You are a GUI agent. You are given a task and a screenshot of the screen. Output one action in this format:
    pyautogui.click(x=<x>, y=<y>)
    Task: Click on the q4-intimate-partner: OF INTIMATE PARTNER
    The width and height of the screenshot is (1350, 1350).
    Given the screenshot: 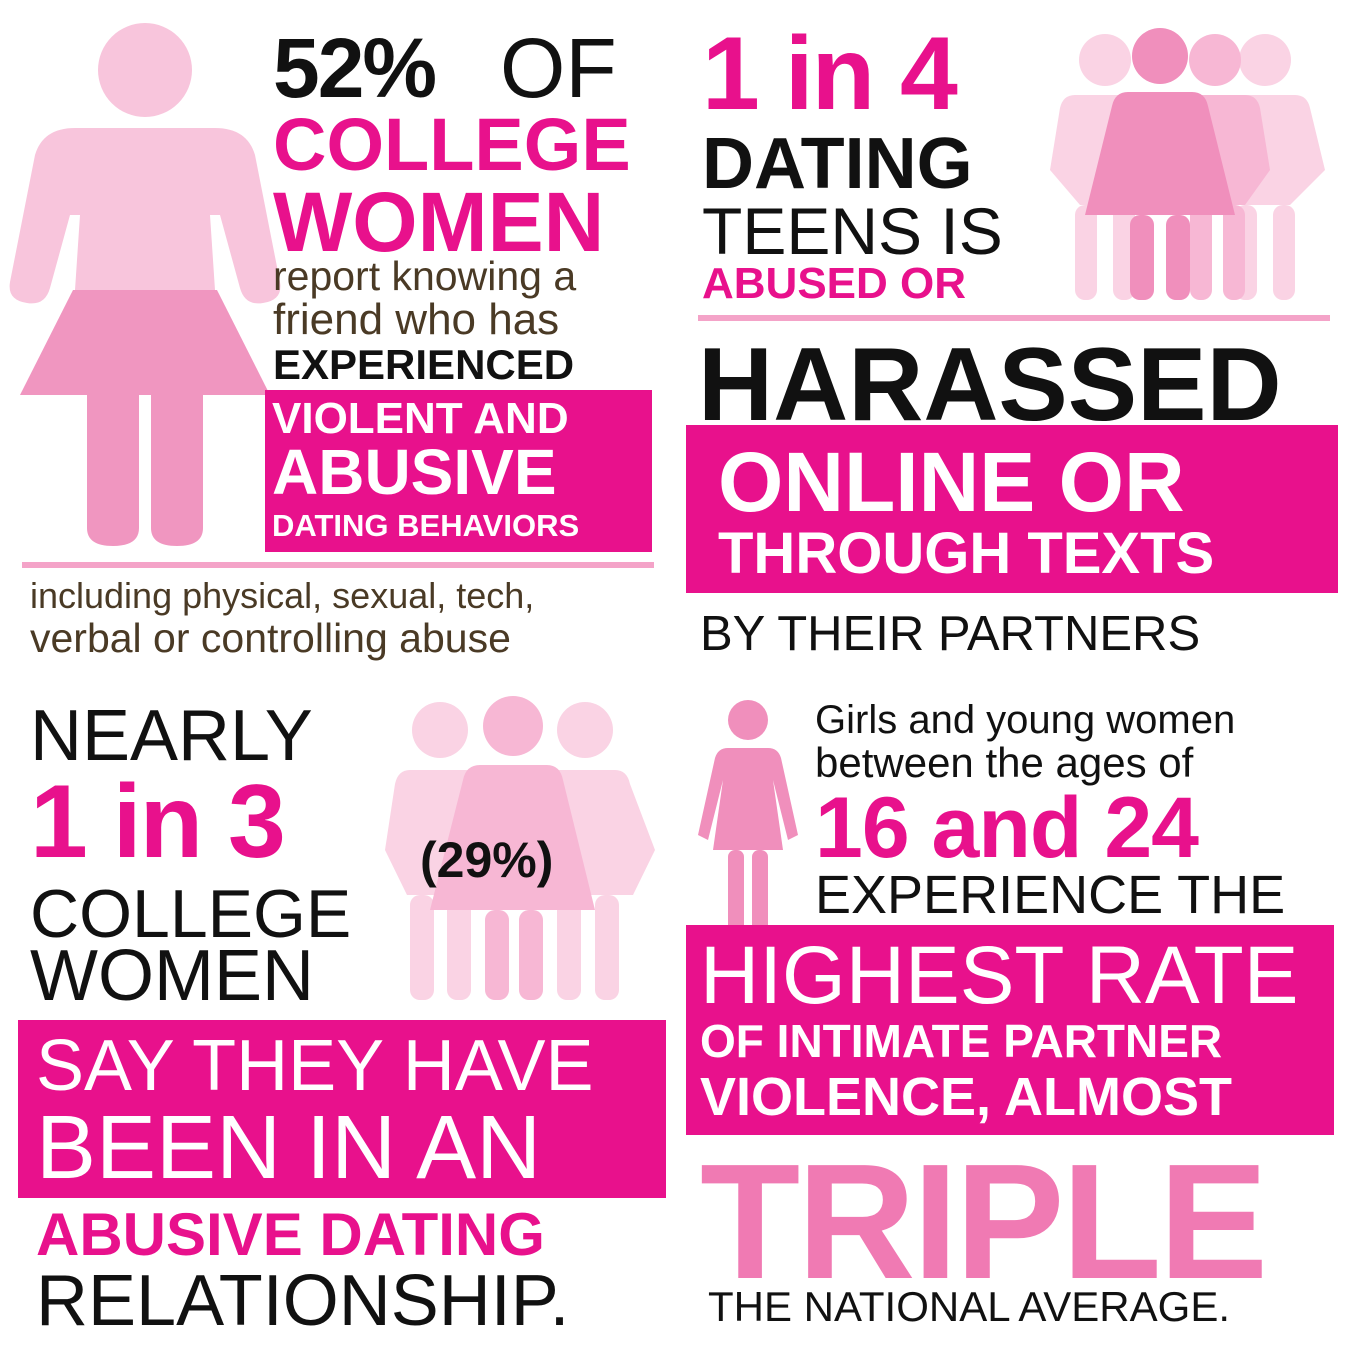 What is the action you would take?
    pyautogui.click(x=961, y=1041)
    